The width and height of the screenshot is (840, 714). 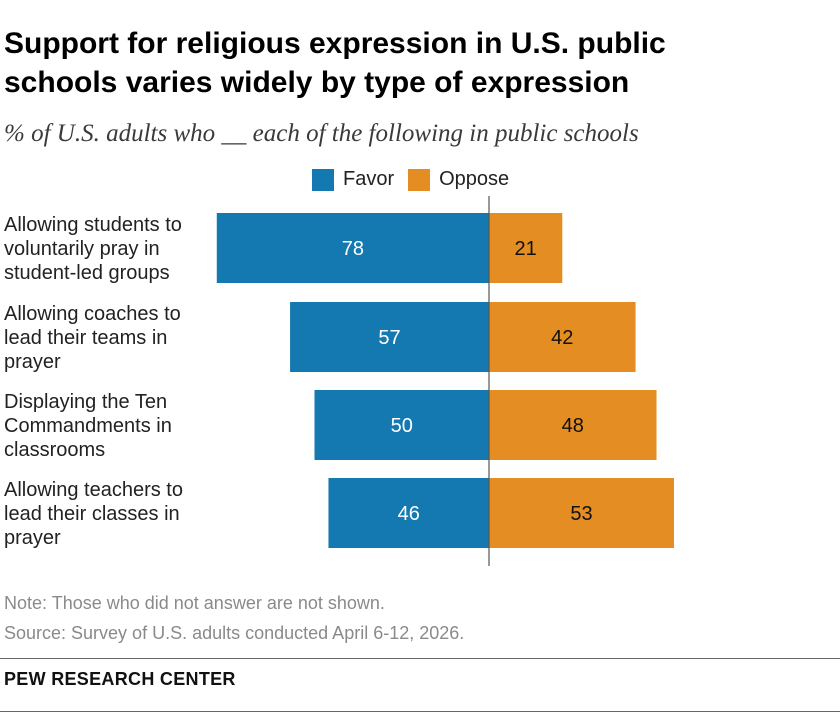 I want to click on value-label-favor-1: 78, so click(x=353, y=249).